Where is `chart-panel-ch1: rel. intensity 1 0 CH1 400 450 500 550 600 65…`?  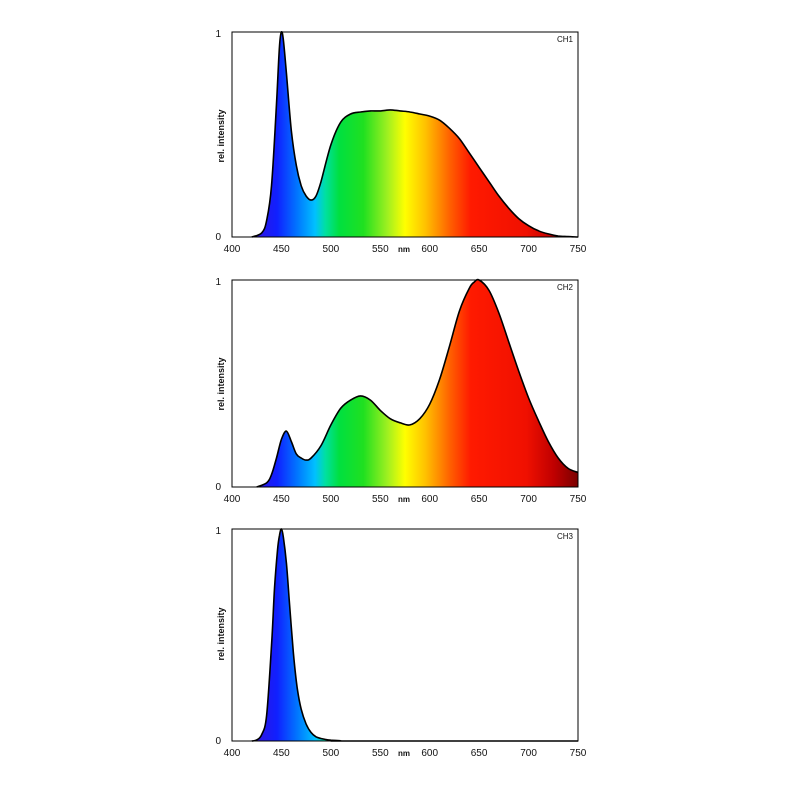
chart-panel-ch1: rel. intensity 1 0 CH1 400 450 500 550 600 65… is located at coordinates (400, 142).